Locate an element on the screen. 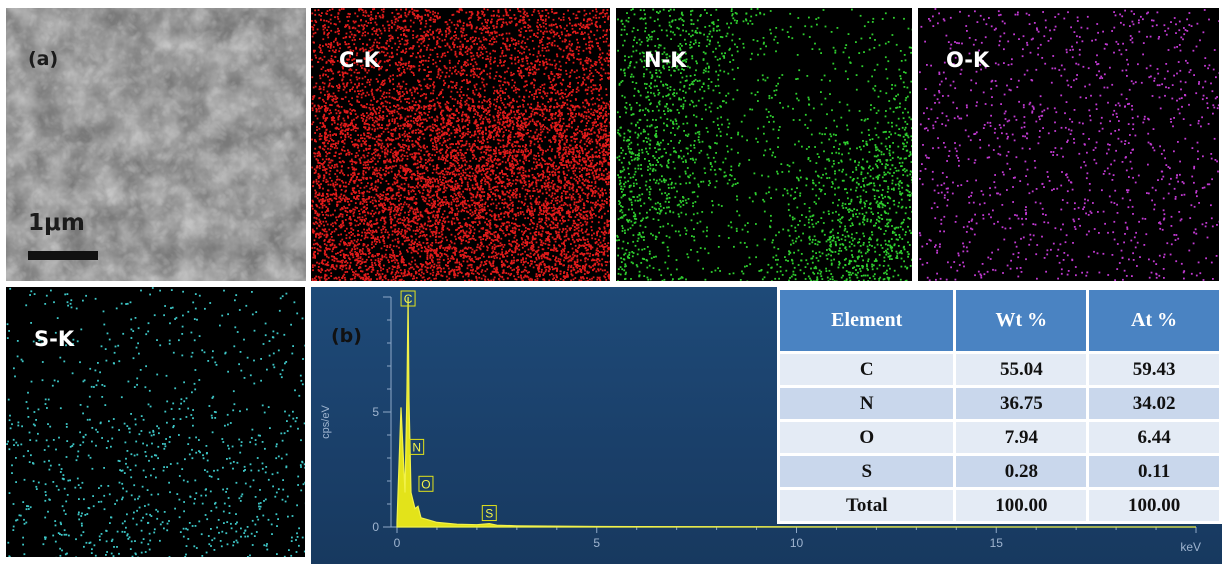 The image size is (1227, 569). cell-wt: 36.75 is located at coordinates (1021, 403).